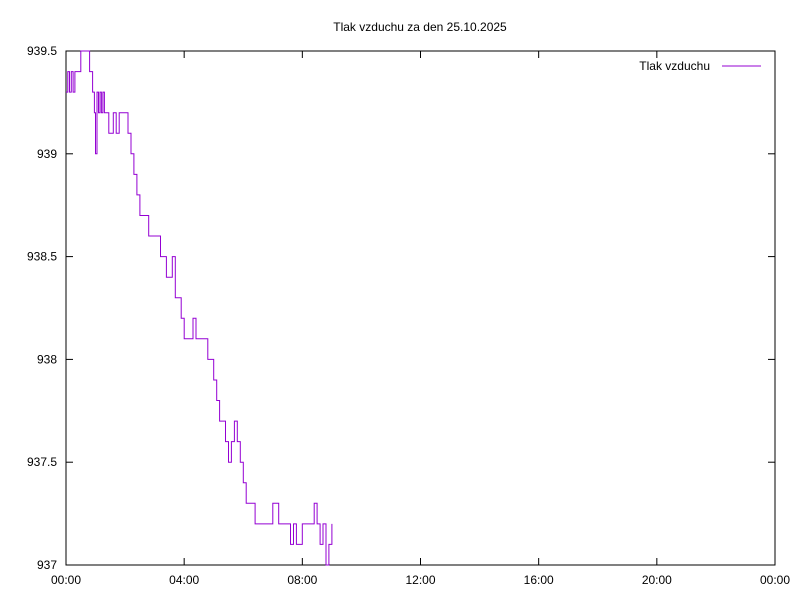 This screenshot has height=600, width=800. What do you see at coordinates (420, 27) in the screenshot?
I see `chart-title: Tlak vzduchu za den 25.10.2025` at bounding box center [420, 27].